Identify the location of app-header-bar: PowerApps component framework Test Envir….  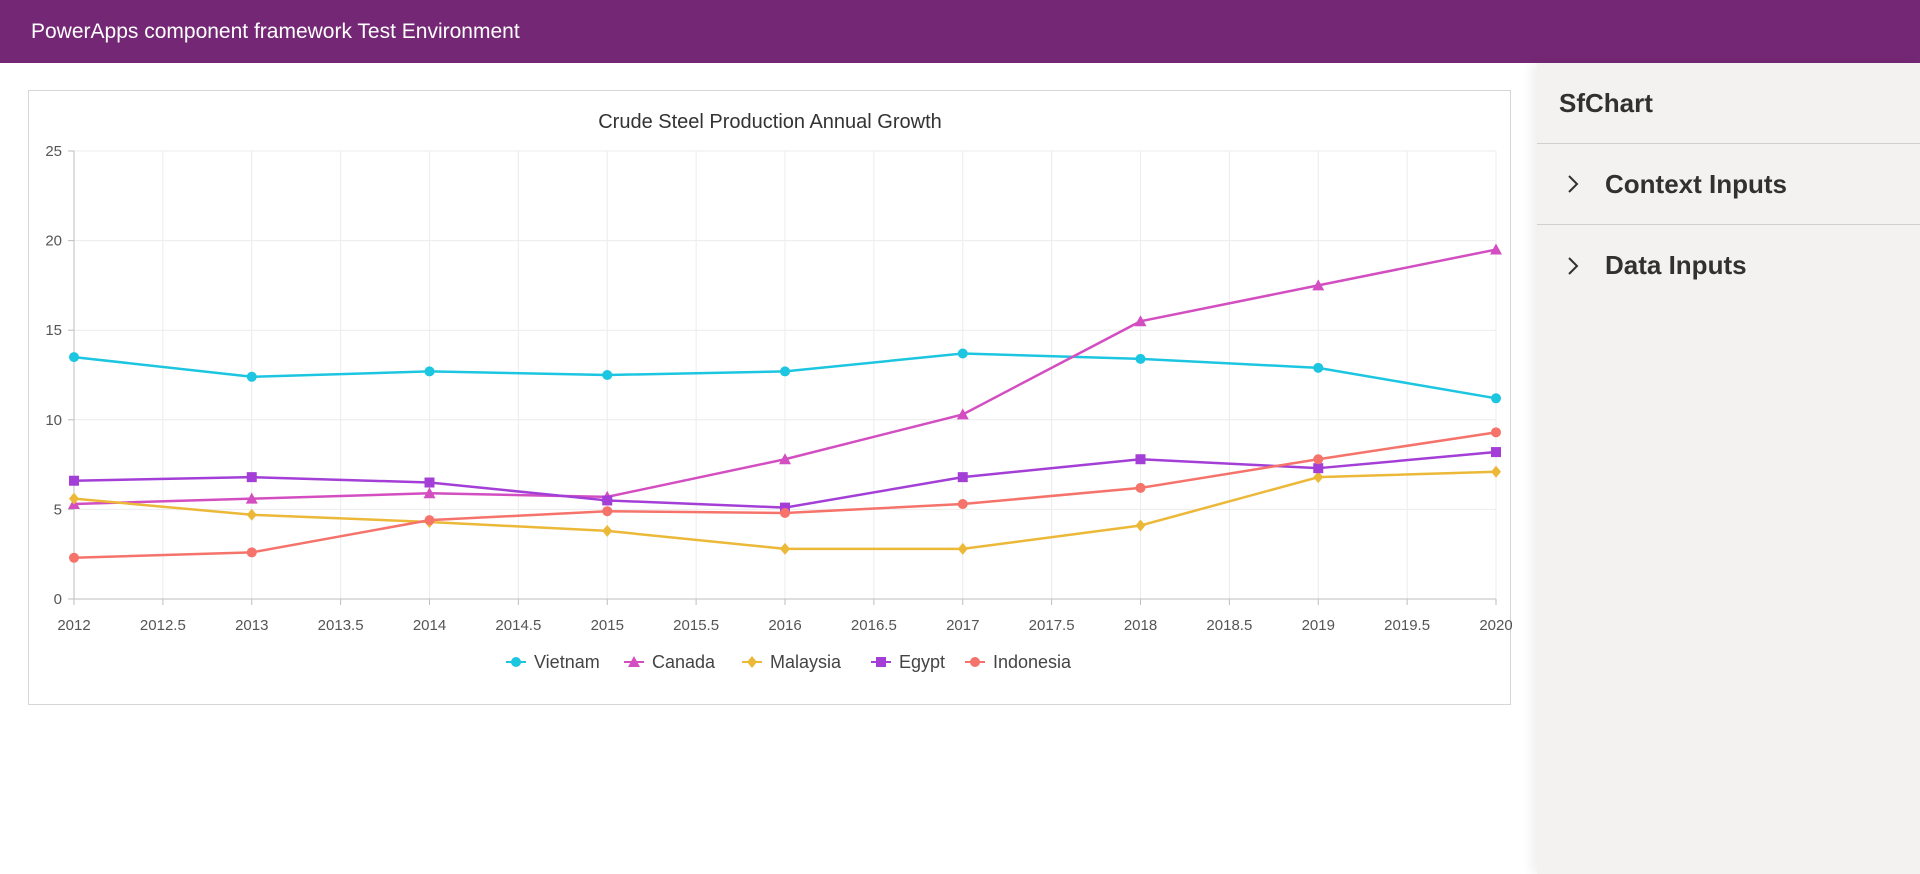
(960, 31).